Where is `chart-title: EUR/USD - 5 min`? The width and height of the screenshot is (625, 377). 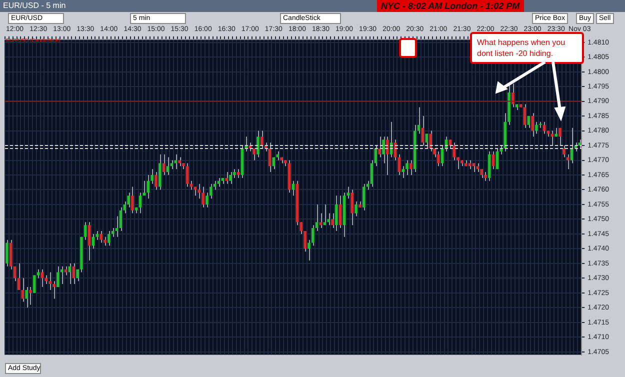 chart-title: EUR/USD - 5 min is located at coordinates (34, 6).